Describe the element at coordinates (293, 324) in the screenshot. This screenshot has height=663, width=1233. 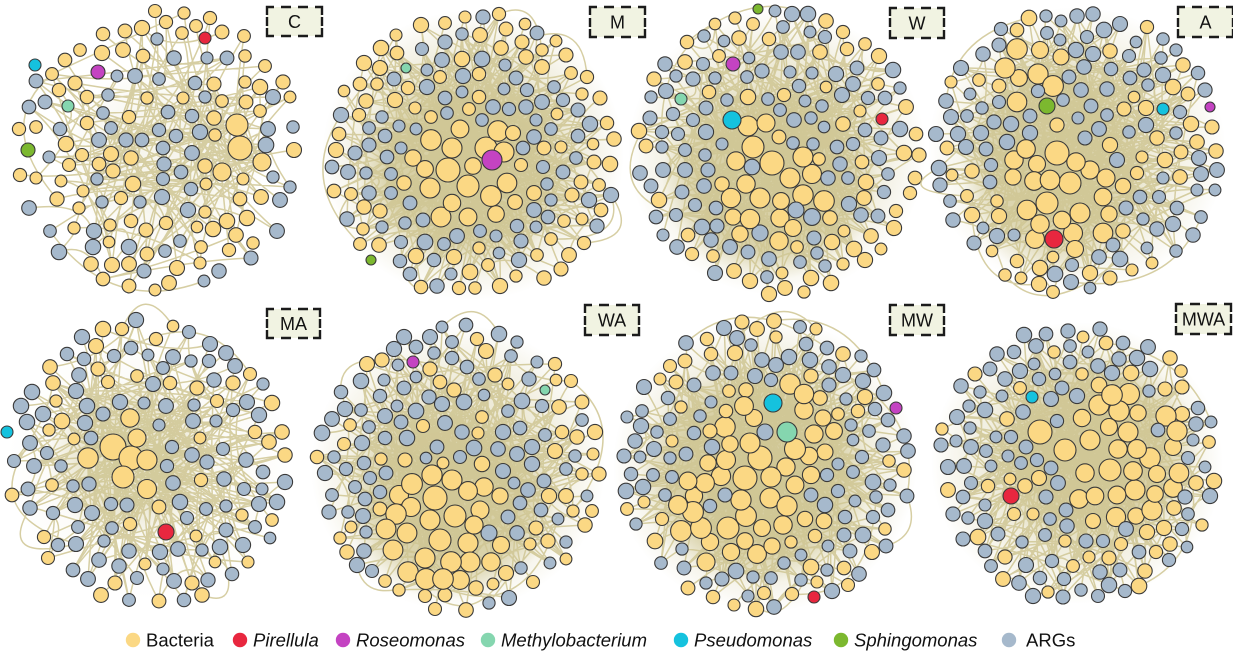
I see `svg-text: MA` at that location.